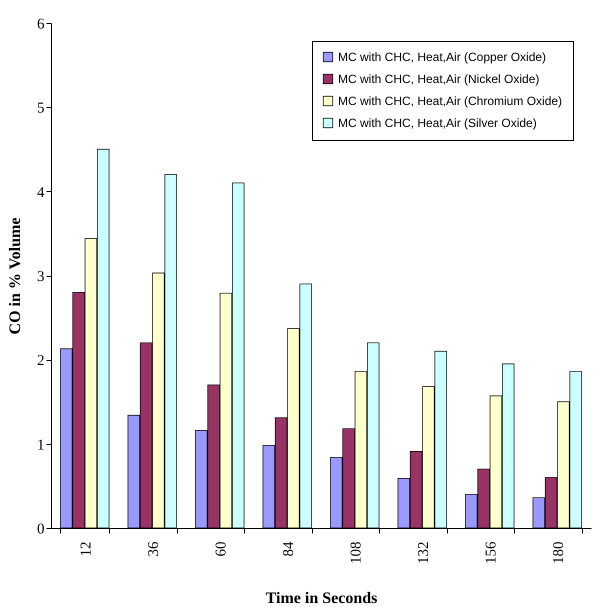  Describe the element at coordinates (437, 123) in the screenshot. I see `legend-label: MC with CHC, Heat,Air (Silver Oxide)` at that location.